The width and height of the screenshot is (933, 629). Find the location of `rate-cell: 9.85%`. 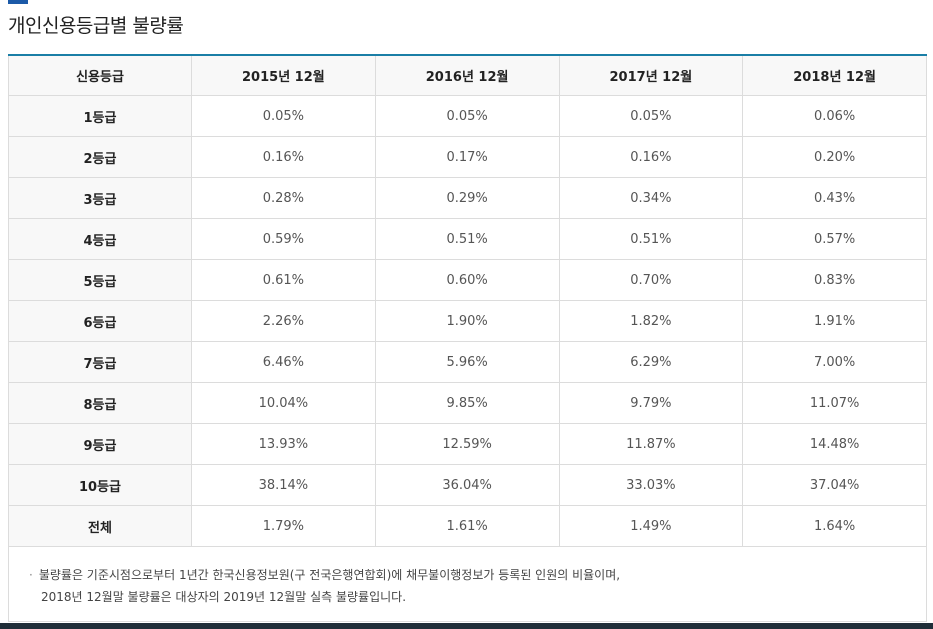

rate-cell: 9.85% is located at coordinates (467, 403).